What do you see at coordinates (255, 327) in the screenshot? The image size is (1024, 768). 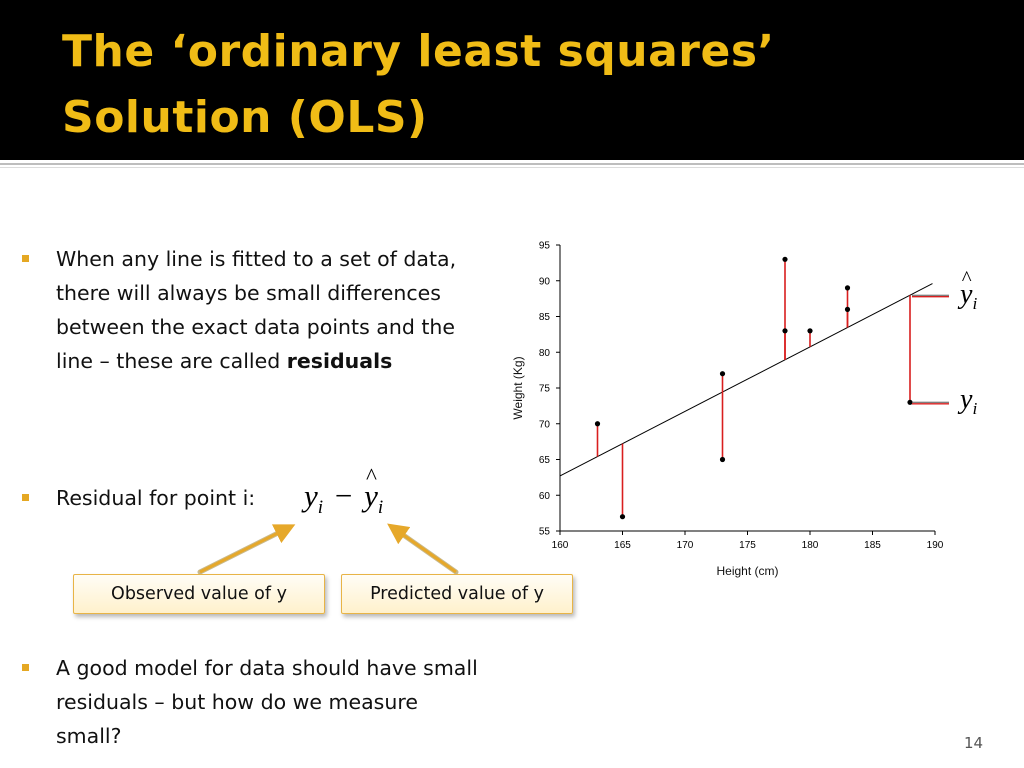 I see `bullet-1-line-3: between the exact data points and the` at bounding box center [255, 327].